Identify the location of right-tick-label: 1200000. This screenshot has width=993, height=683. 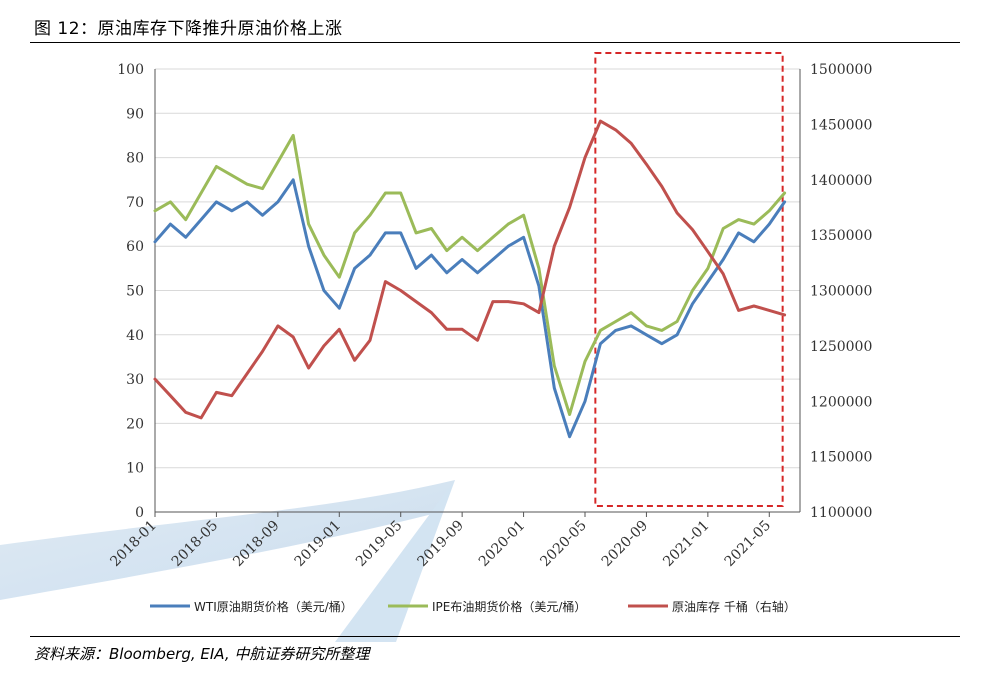
(841, 402).